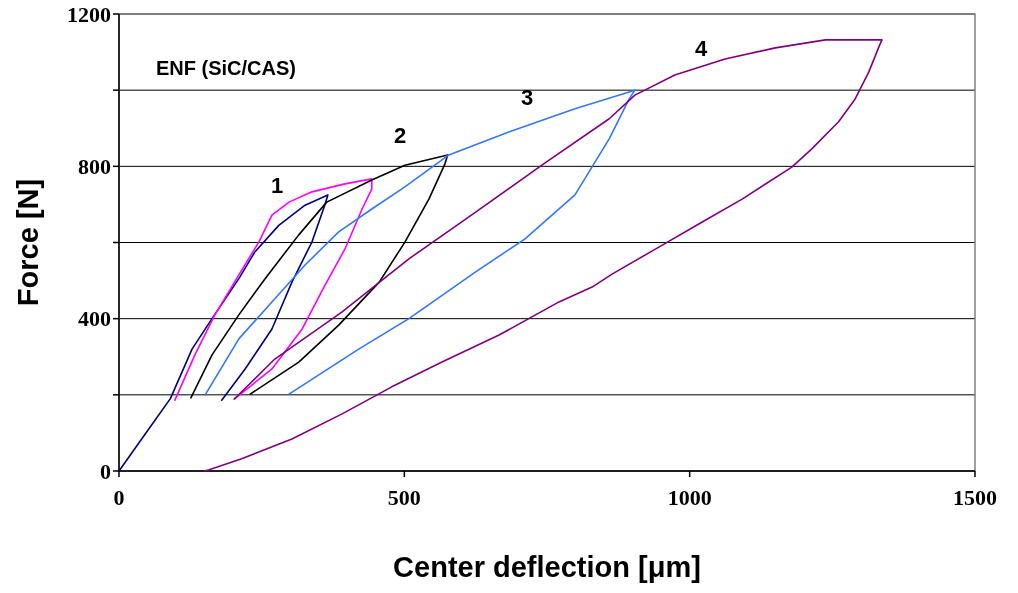 This screenshot has height=593, width=1018. Describe the element at coordinates (28, 242) in the screenshot. I see `y-axis-title: Force [N]` at that location.